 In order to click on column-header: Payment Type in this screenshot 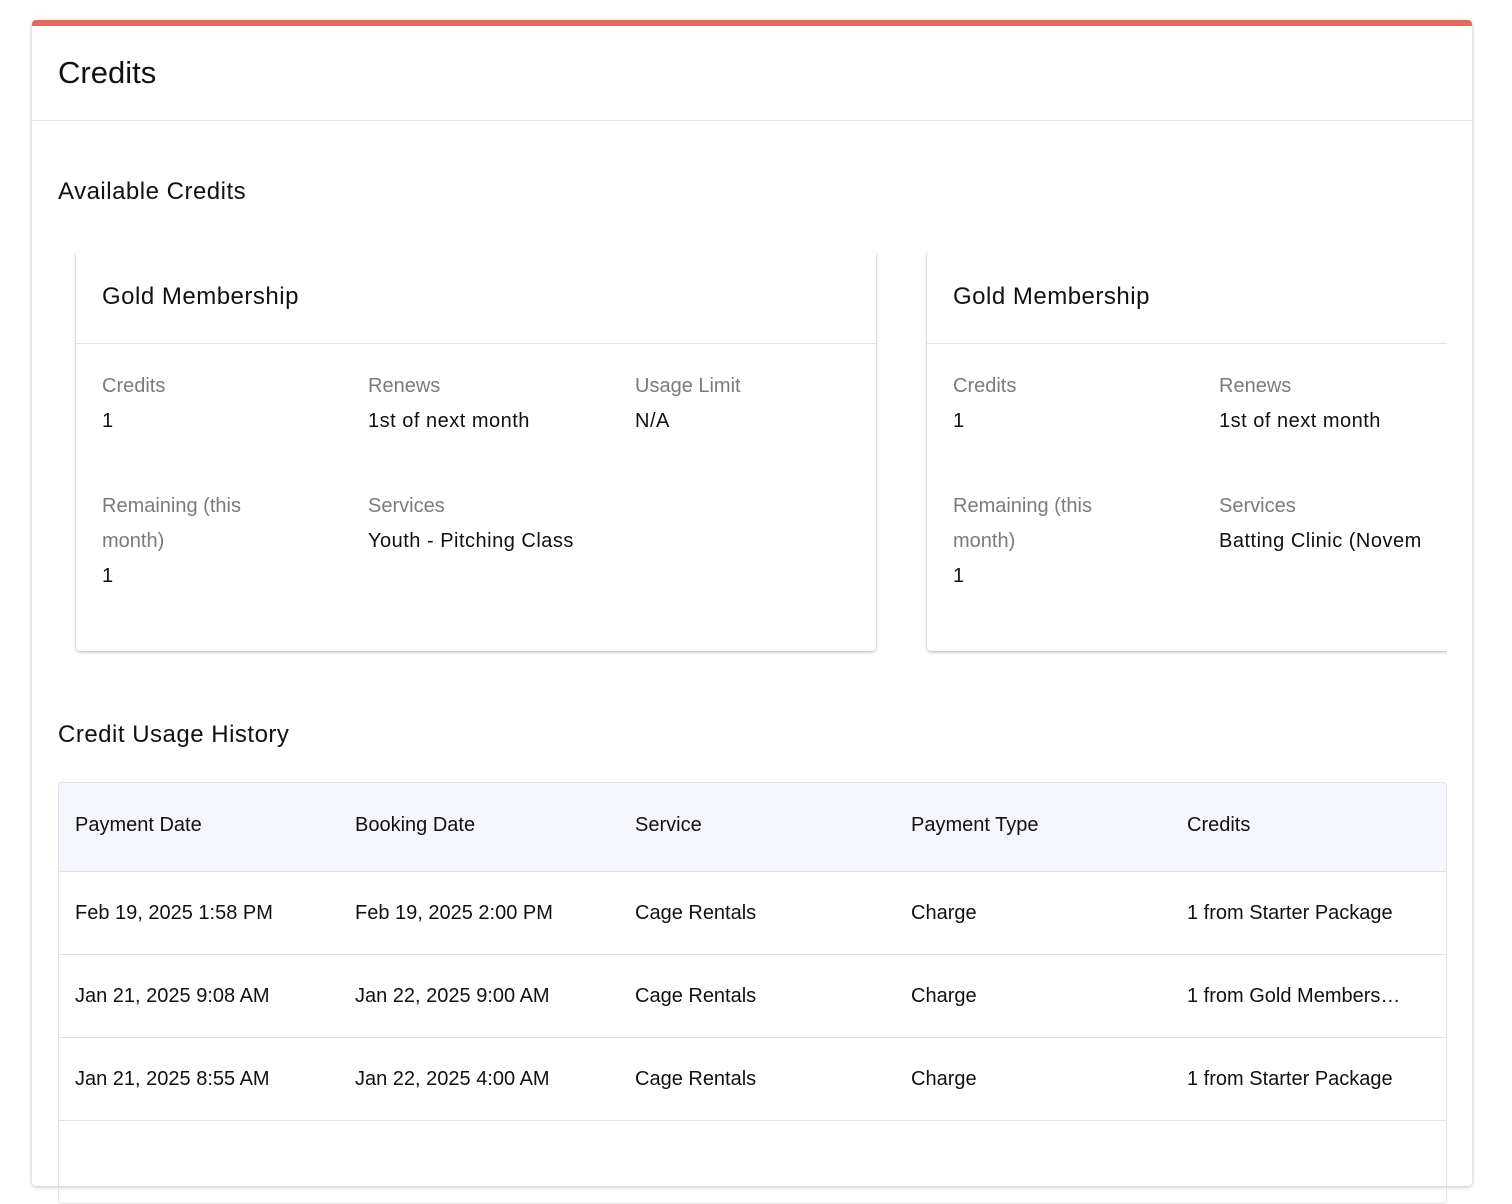, I will do `click(975, 825)`.